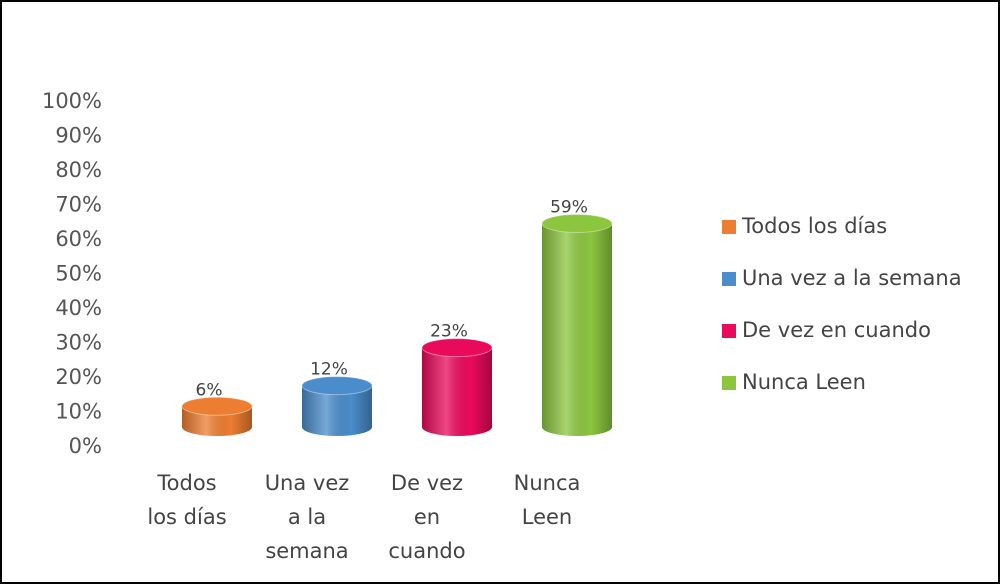 The width and height of the screenshot is (1000, 584). What do you see at coordinates (449, 332) in the screenshot?
I see `data-label: 23%` at bounding box center [449, 332].